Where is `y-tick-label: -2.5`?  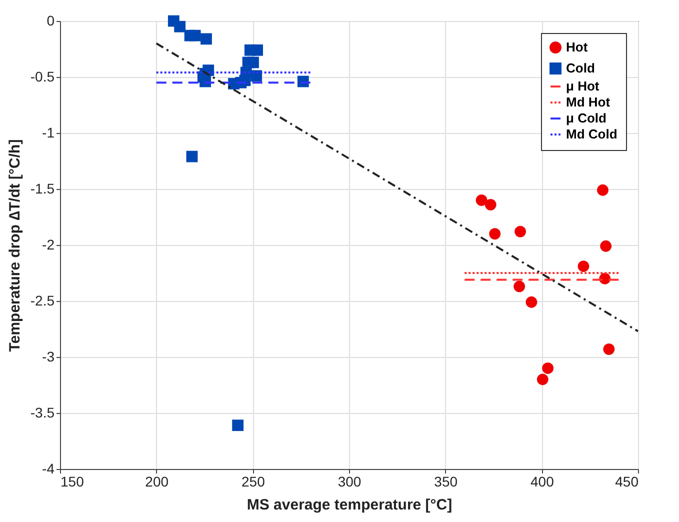
y-tick-label: -2.5 is located at coordinates (42, 300).